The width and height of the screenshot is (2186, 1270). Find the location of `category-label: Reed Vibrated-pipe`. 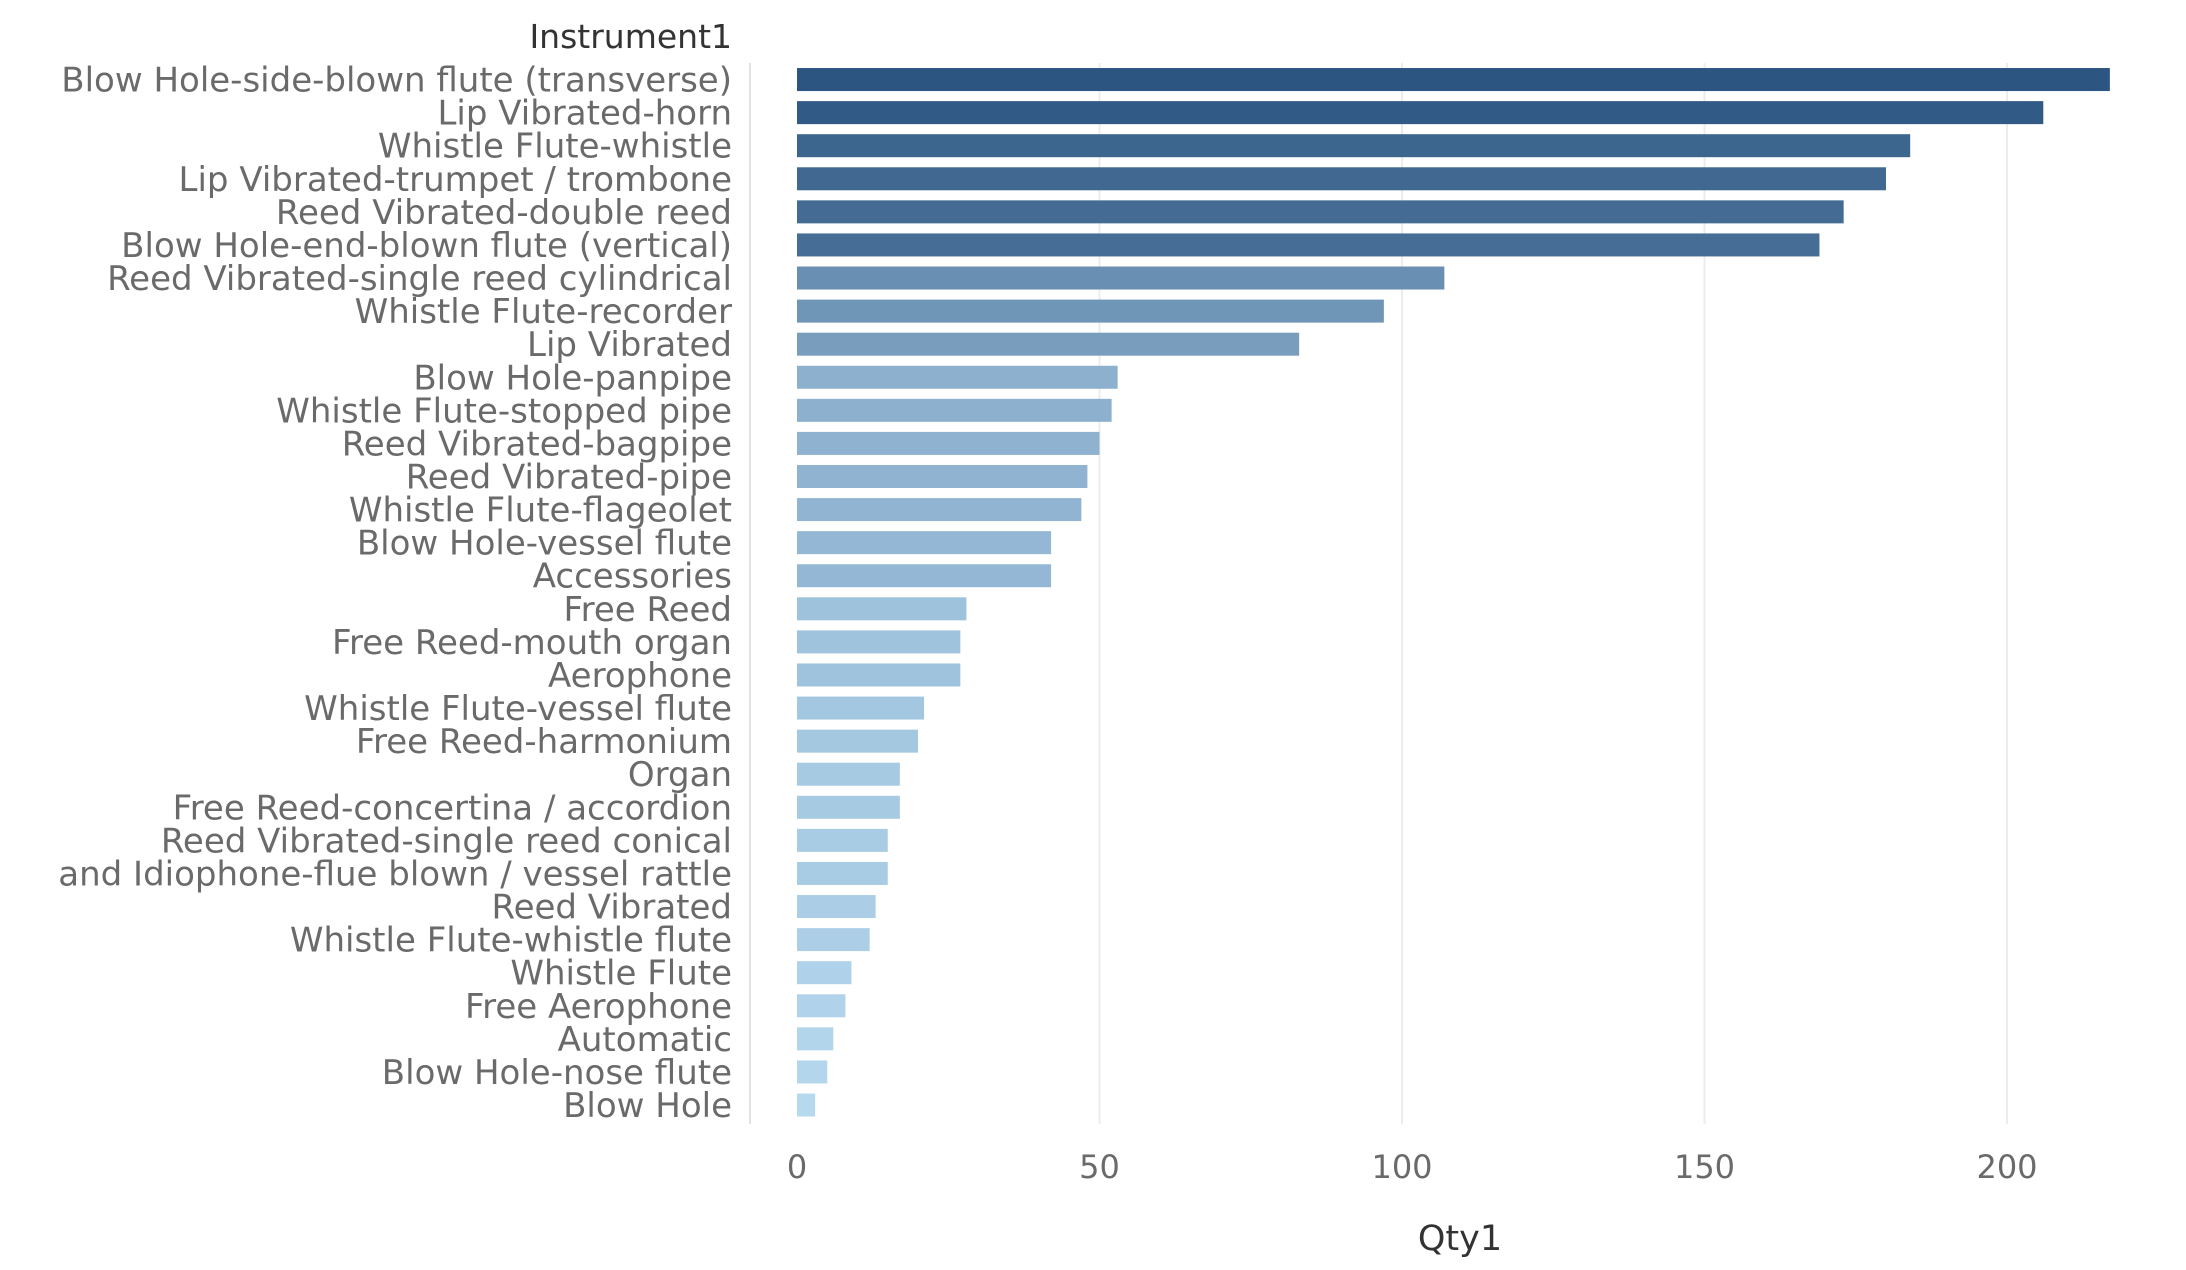

category-label: Reed Vibrated-pipe is located at coordinates (569, 478).